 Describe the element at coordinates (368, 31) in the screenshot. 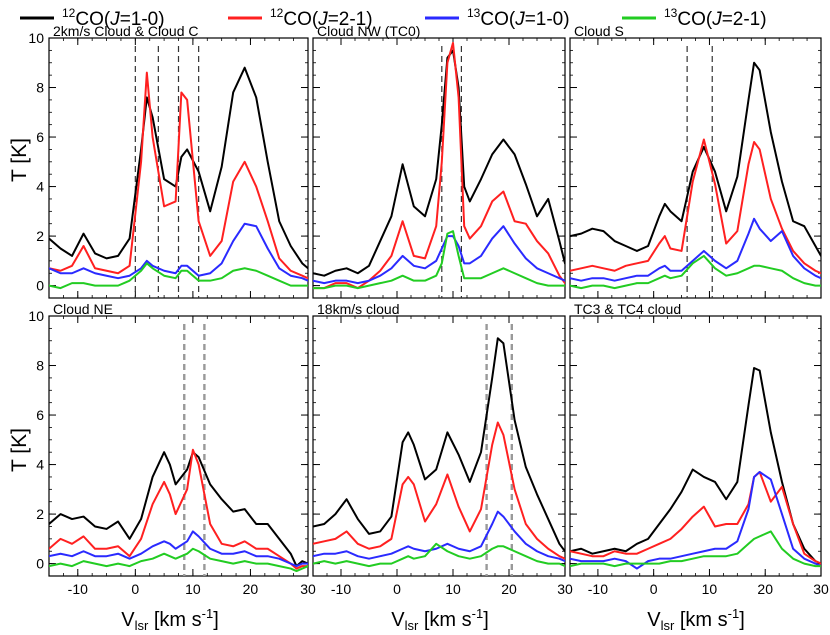

I see `panel-title: Cloud NW (TC0)` at that location.